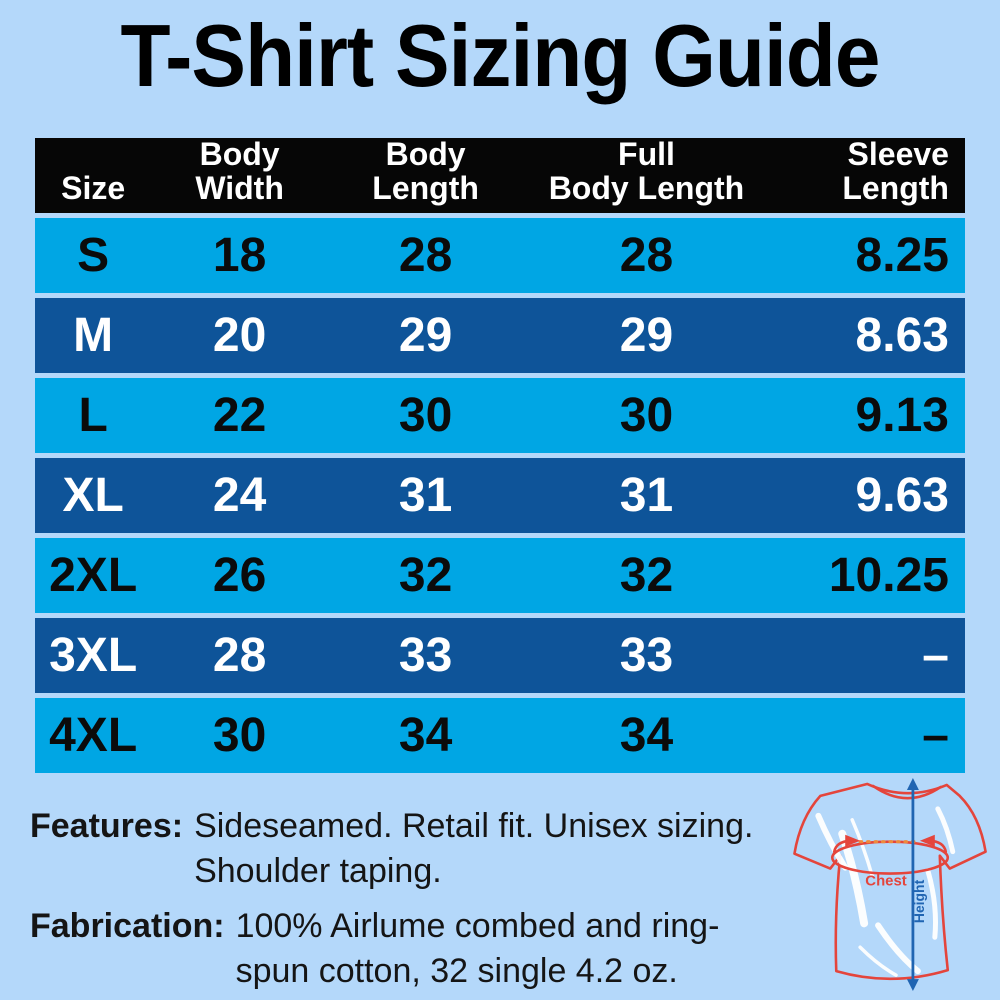  I want to click on value-cell: 18, so click(239, 255).